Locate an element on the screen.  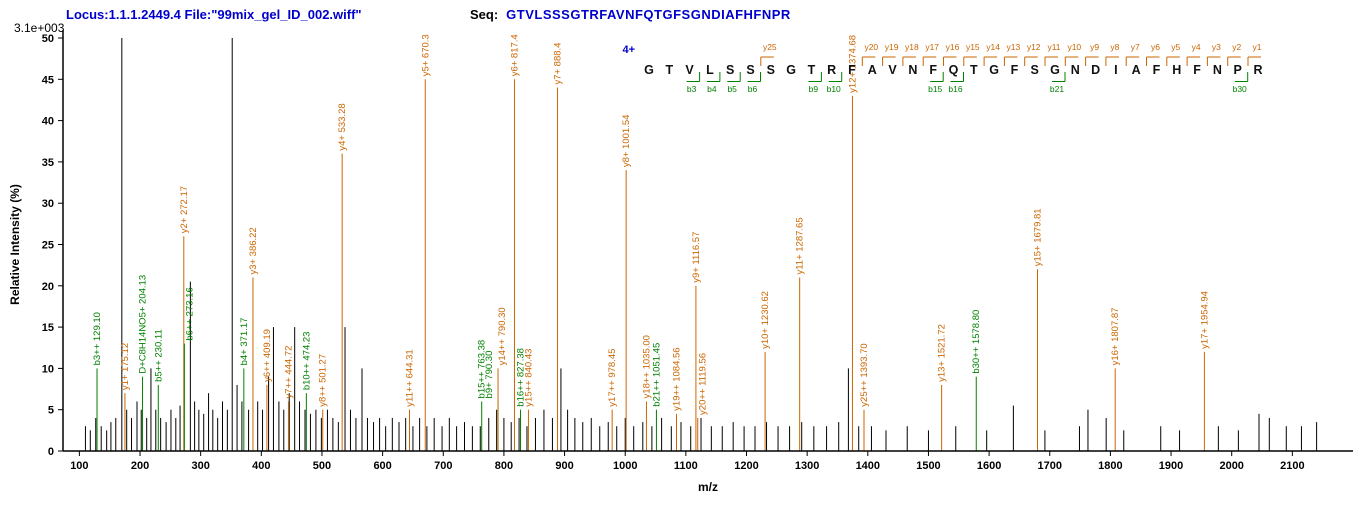
x-tick-label: 900 is located at coordinates (564, 466).